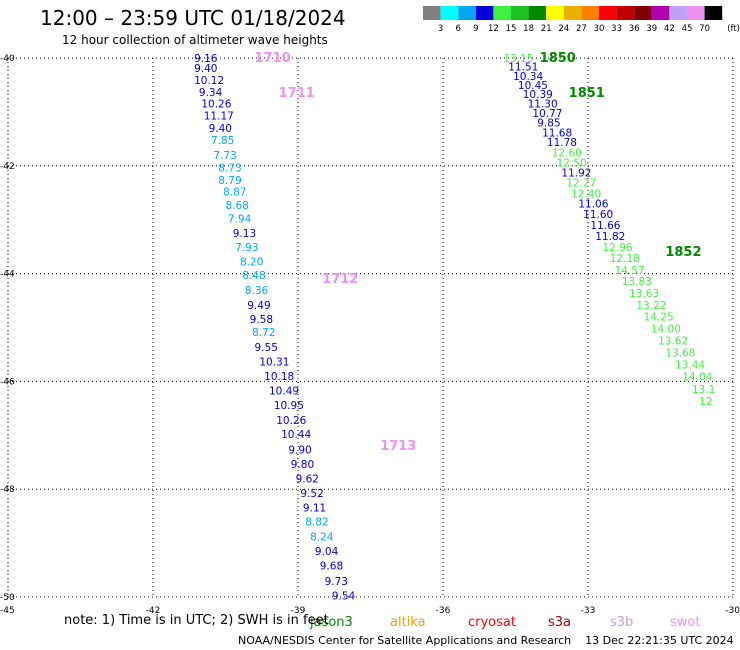 This screenshot has height=650, width=740. I want to click on wave-height-point: 8.72, so click(263, 333).